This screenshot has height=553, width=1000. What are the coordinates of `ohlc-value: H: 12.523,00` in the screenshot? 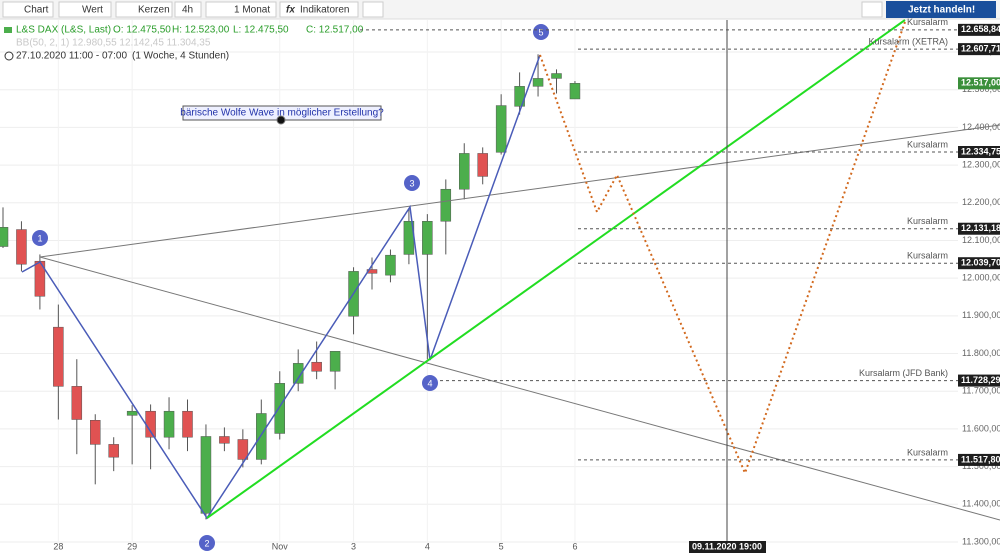 It's located at (201, 30).